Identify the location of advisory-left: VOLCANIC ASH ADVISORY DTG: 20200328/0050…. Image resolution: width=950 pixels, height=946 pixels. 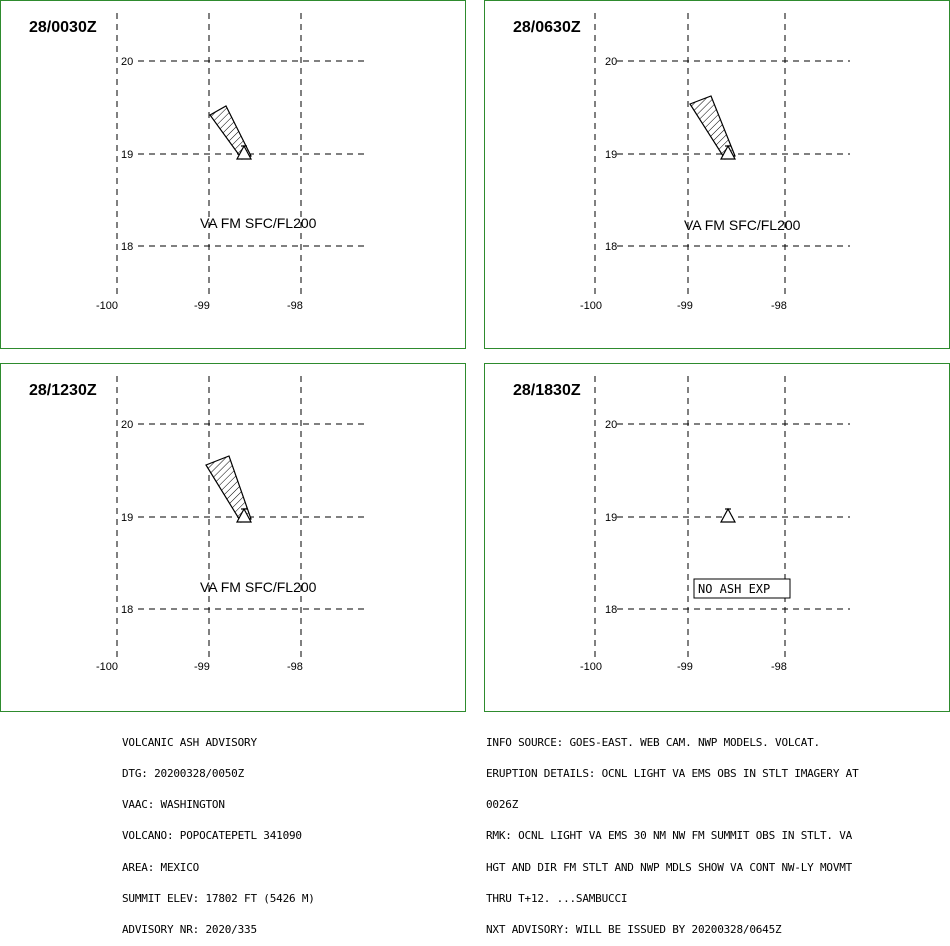
(218, 831).